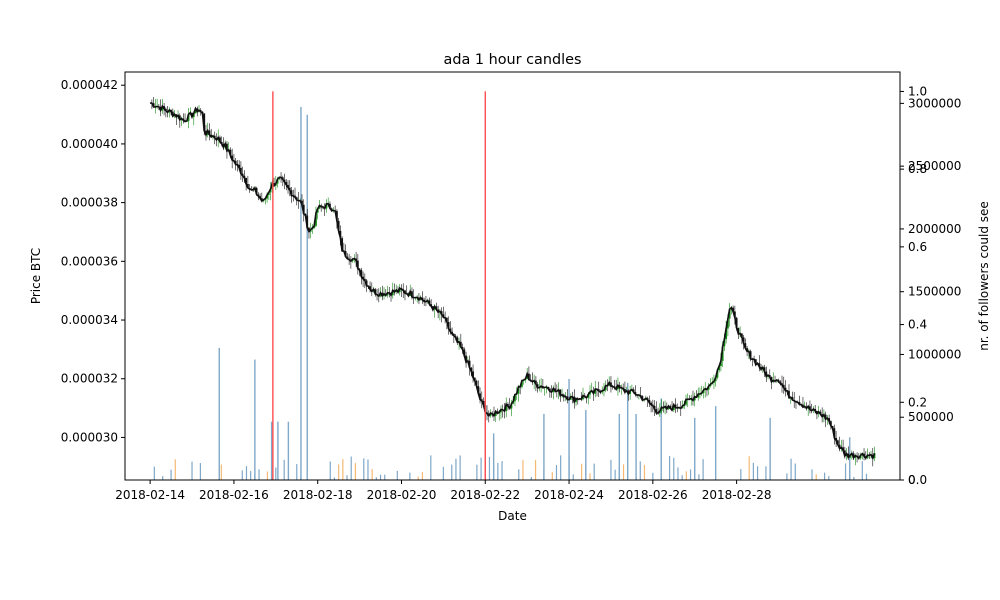  What do you see at coordinates (569, 495) in the screenshot?
I see `x-tick-label: 2018-02-24` at bounding box center [569, 495].